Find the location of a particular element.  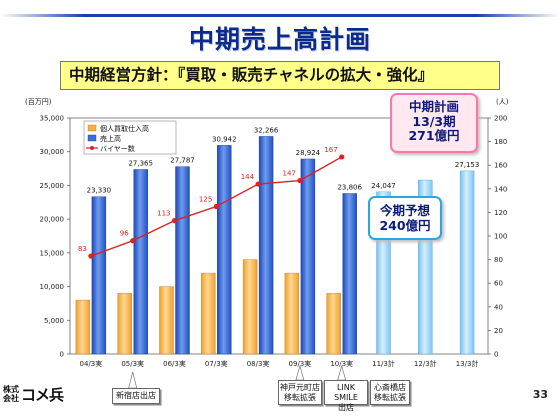

plan-callout-line1: 中期計画 is located at coordinates (433, 106).